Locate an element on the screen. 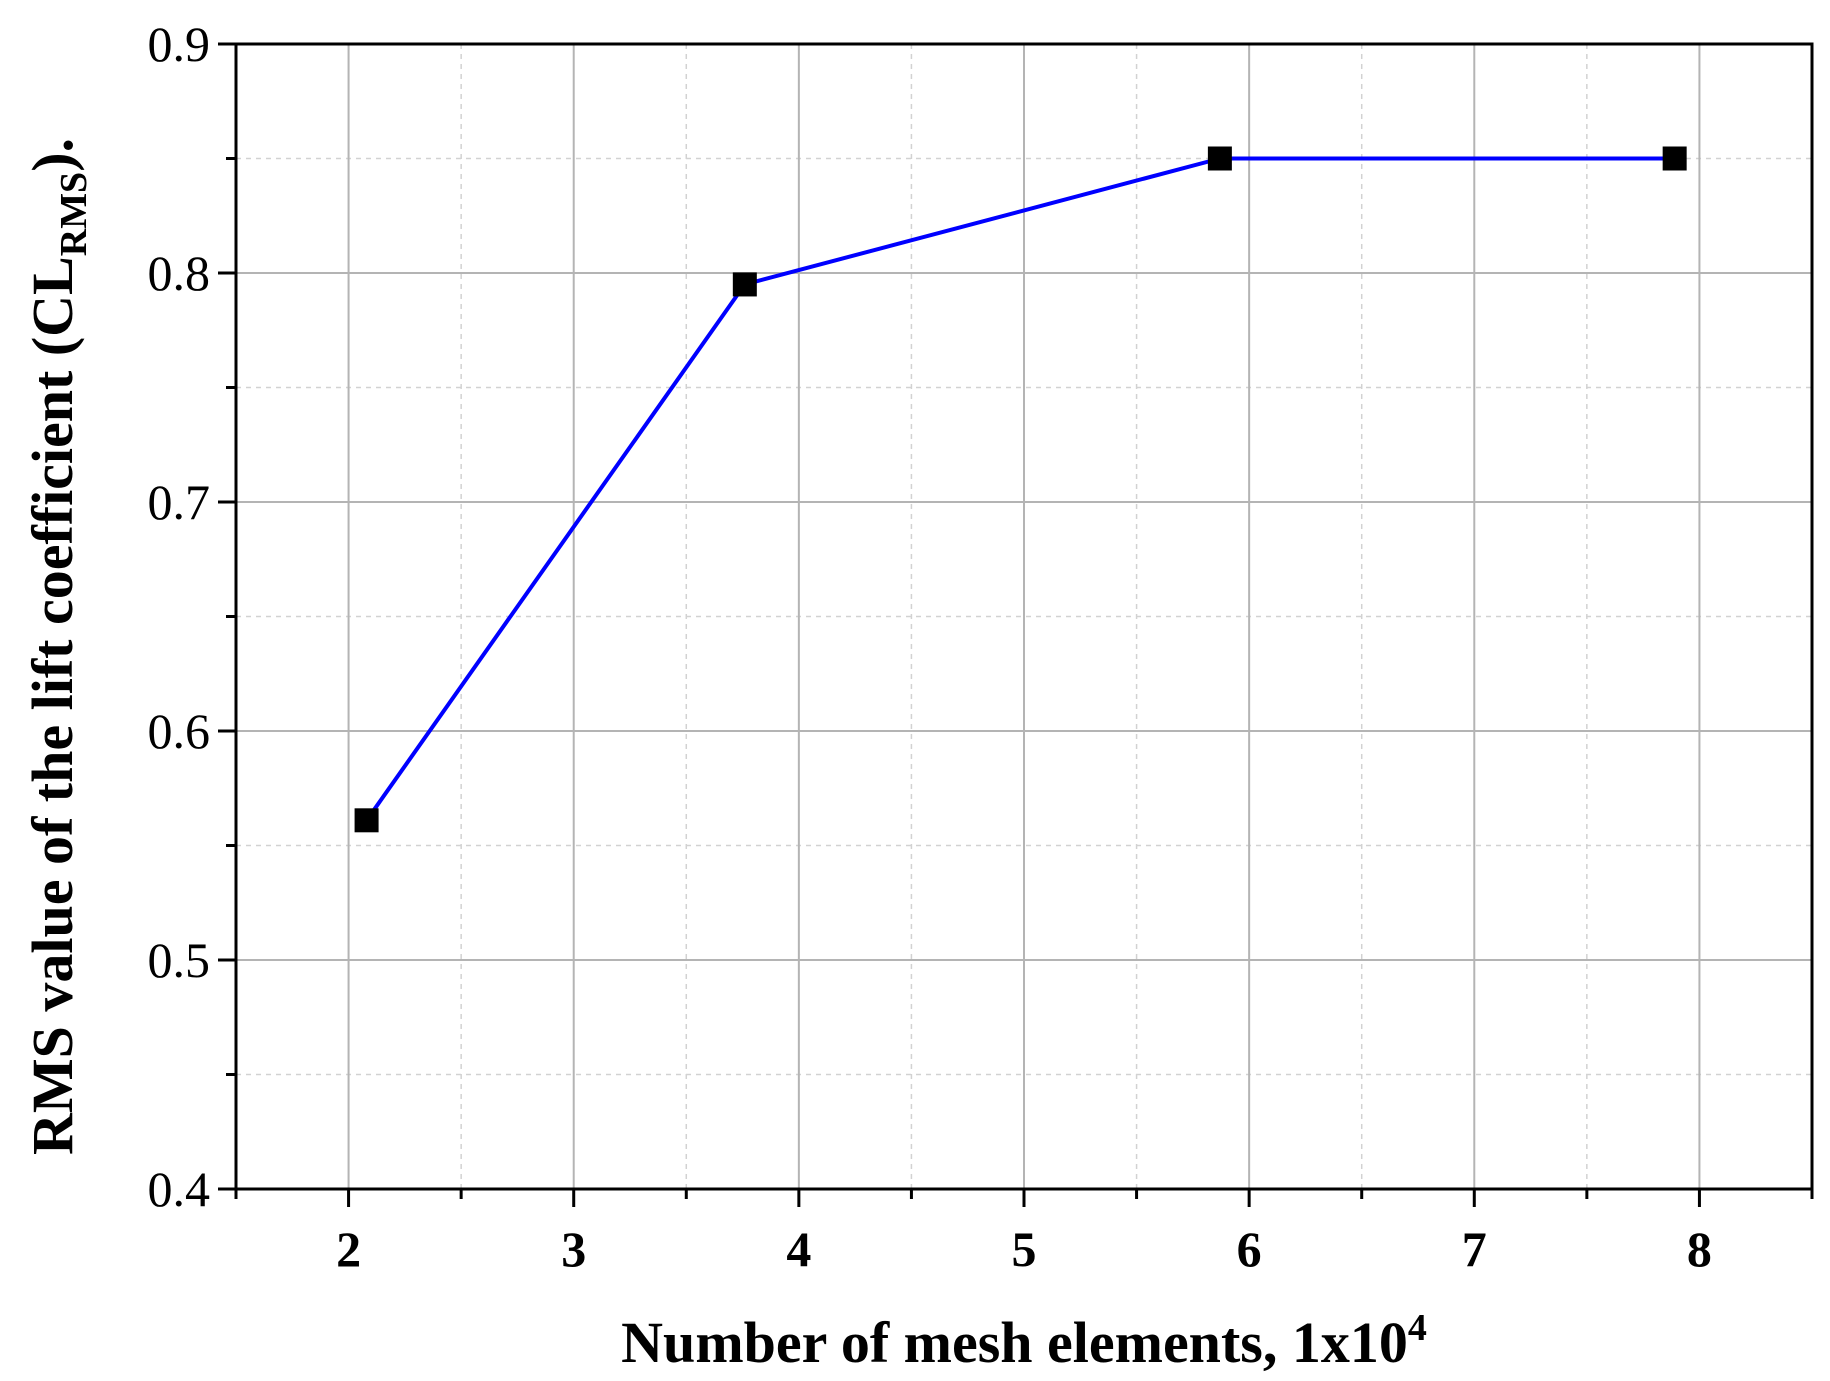  x-tick-label: 5 is located at coordinates (1024, 1249).